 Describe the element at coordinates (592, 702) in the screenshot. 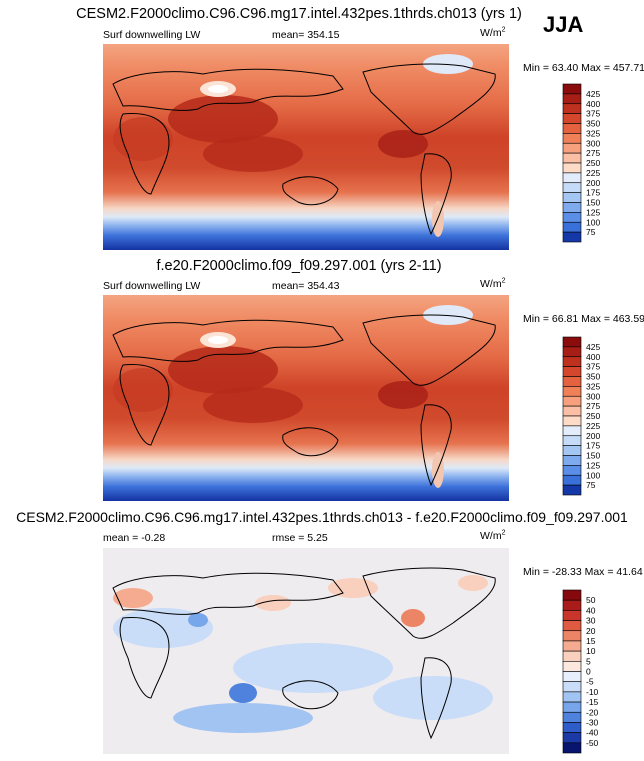

I see `panel-3-colorbar-tick-label: -15` at that location.